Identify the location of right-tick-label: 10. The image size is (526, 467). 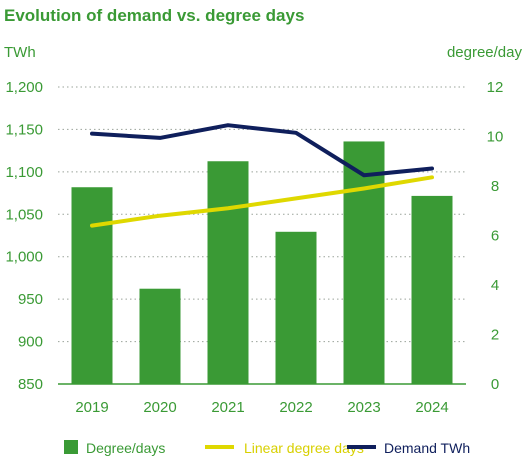
(495, 137).